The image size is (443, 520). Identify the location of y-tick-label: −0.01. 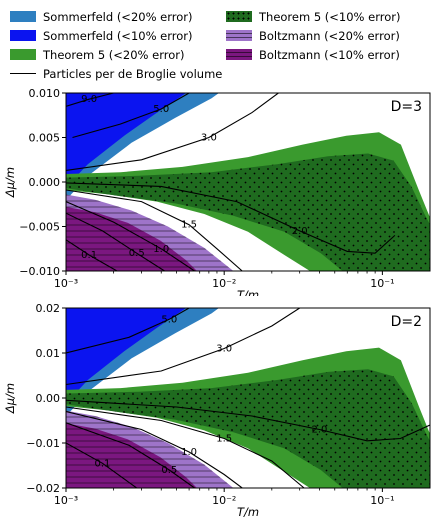
(43, 443).